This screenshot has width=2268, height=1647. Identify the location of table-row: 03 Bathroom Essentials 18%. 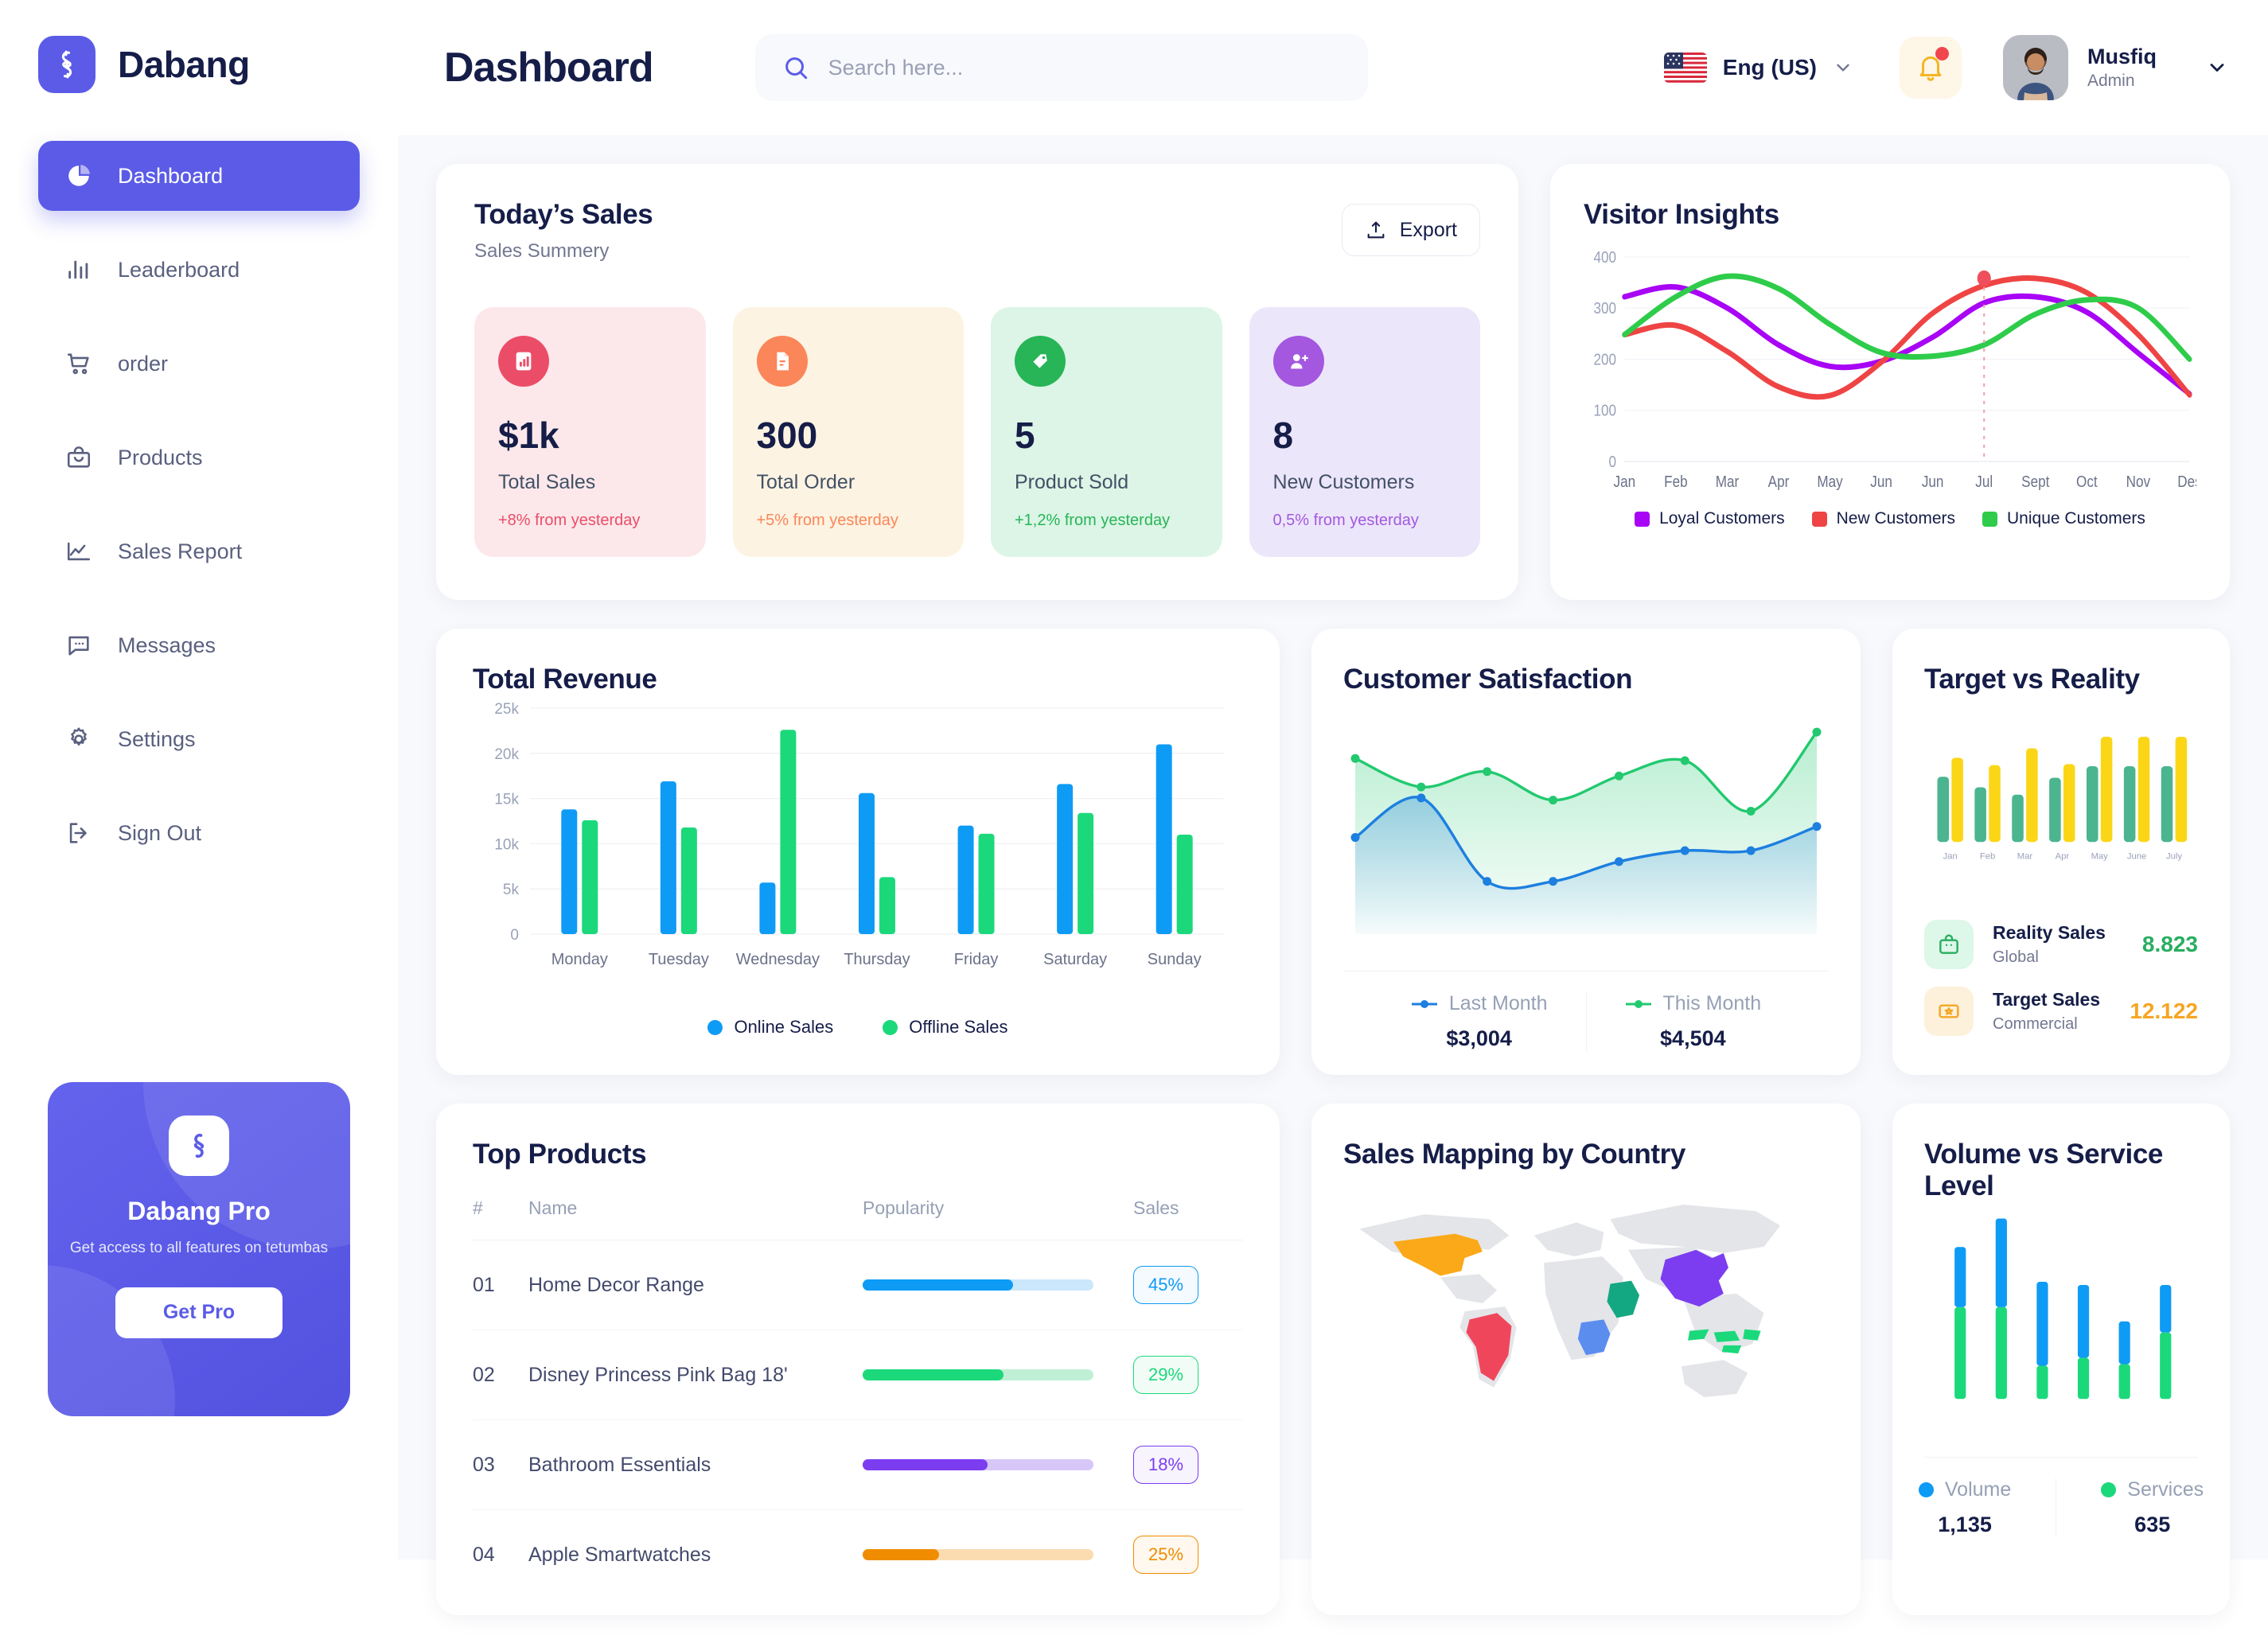
(858, 1464).